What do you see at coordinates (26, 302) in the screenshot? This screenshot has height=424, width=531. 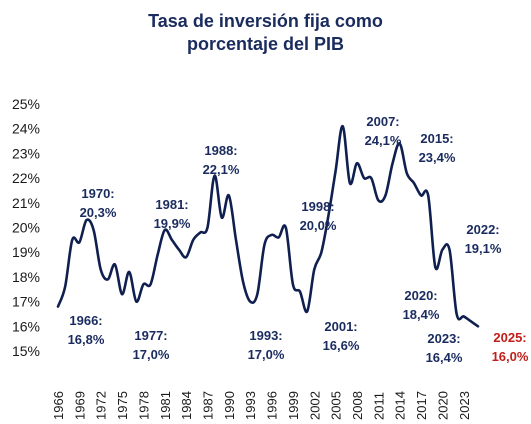 I see `y-tick-label: 17%` at bounding box center [26, 302].